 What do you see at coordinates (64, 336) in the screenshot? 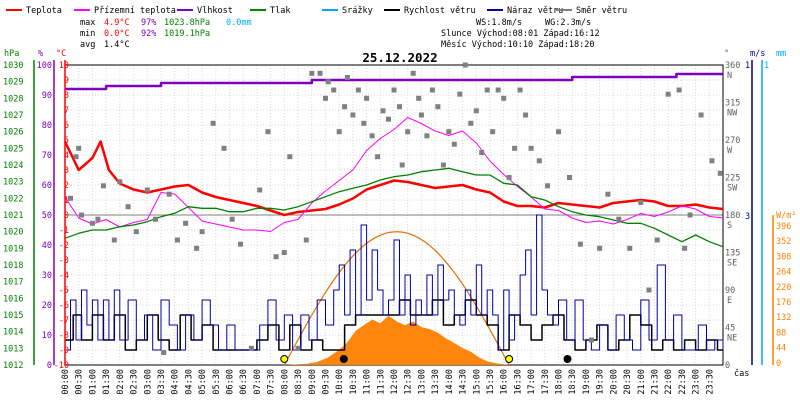
I see `tick-label-temperature: -8` at bounding box center [64, 336].